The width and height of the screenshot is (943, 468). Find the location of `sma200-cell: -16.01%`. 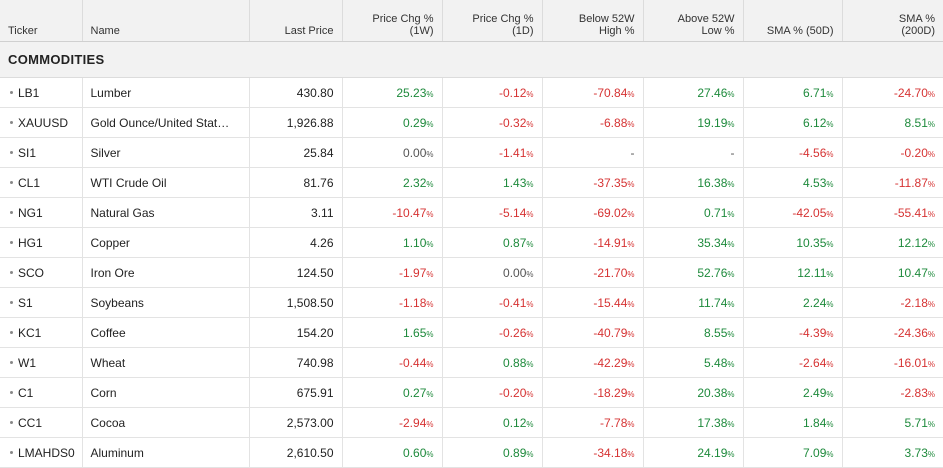

sma200-cell: -16.01% is located at coordinates (892, 362).